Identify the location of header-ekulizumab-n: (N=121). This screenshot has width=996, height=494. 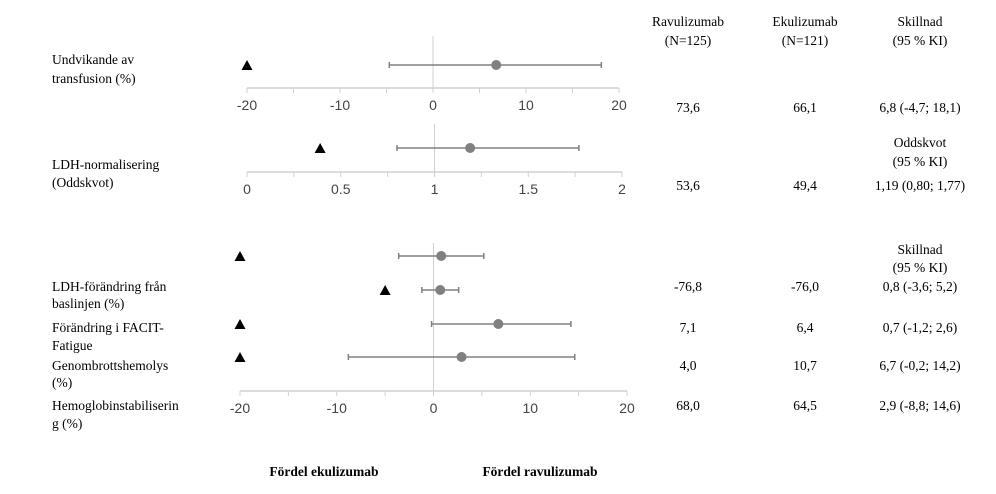
(805, 40).